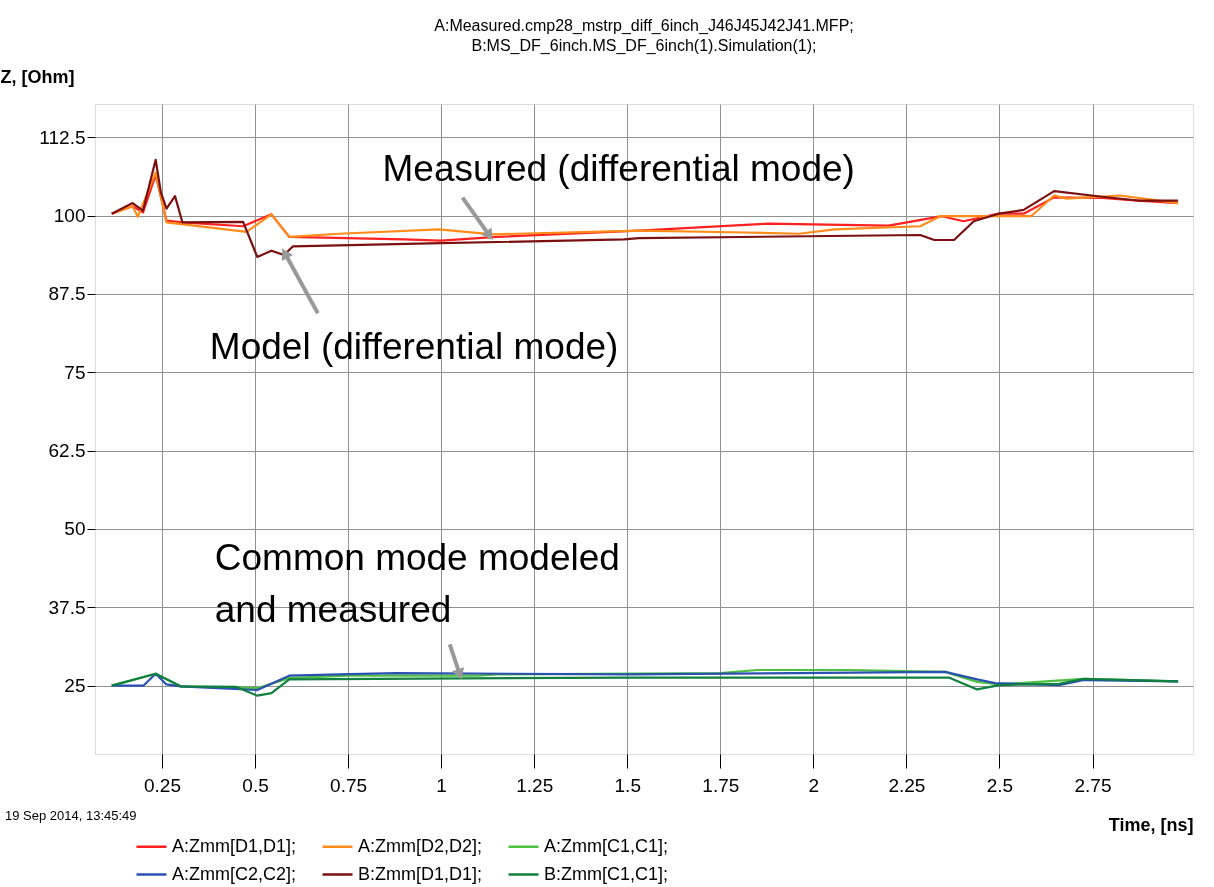 The width and height of the screenshot is (1214, 887). Describe the element at coordinates (69, 216) in the screenshot. I see `y-tick-label: 100` at that location.